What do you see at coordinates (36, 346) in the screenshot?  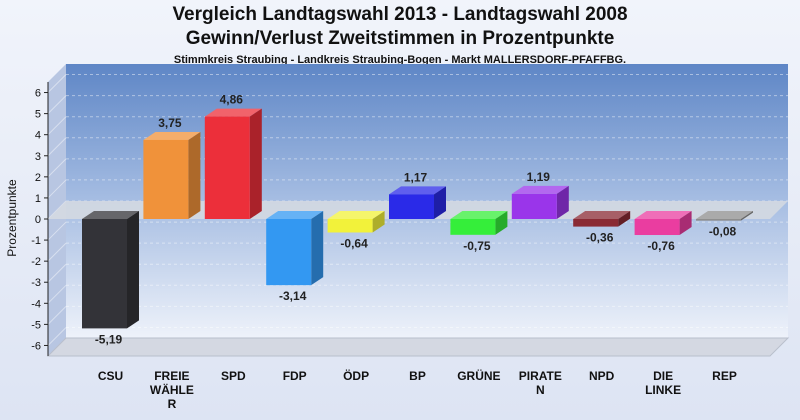 I see `y-tick-label: -6` at bounding box center [36, 346].